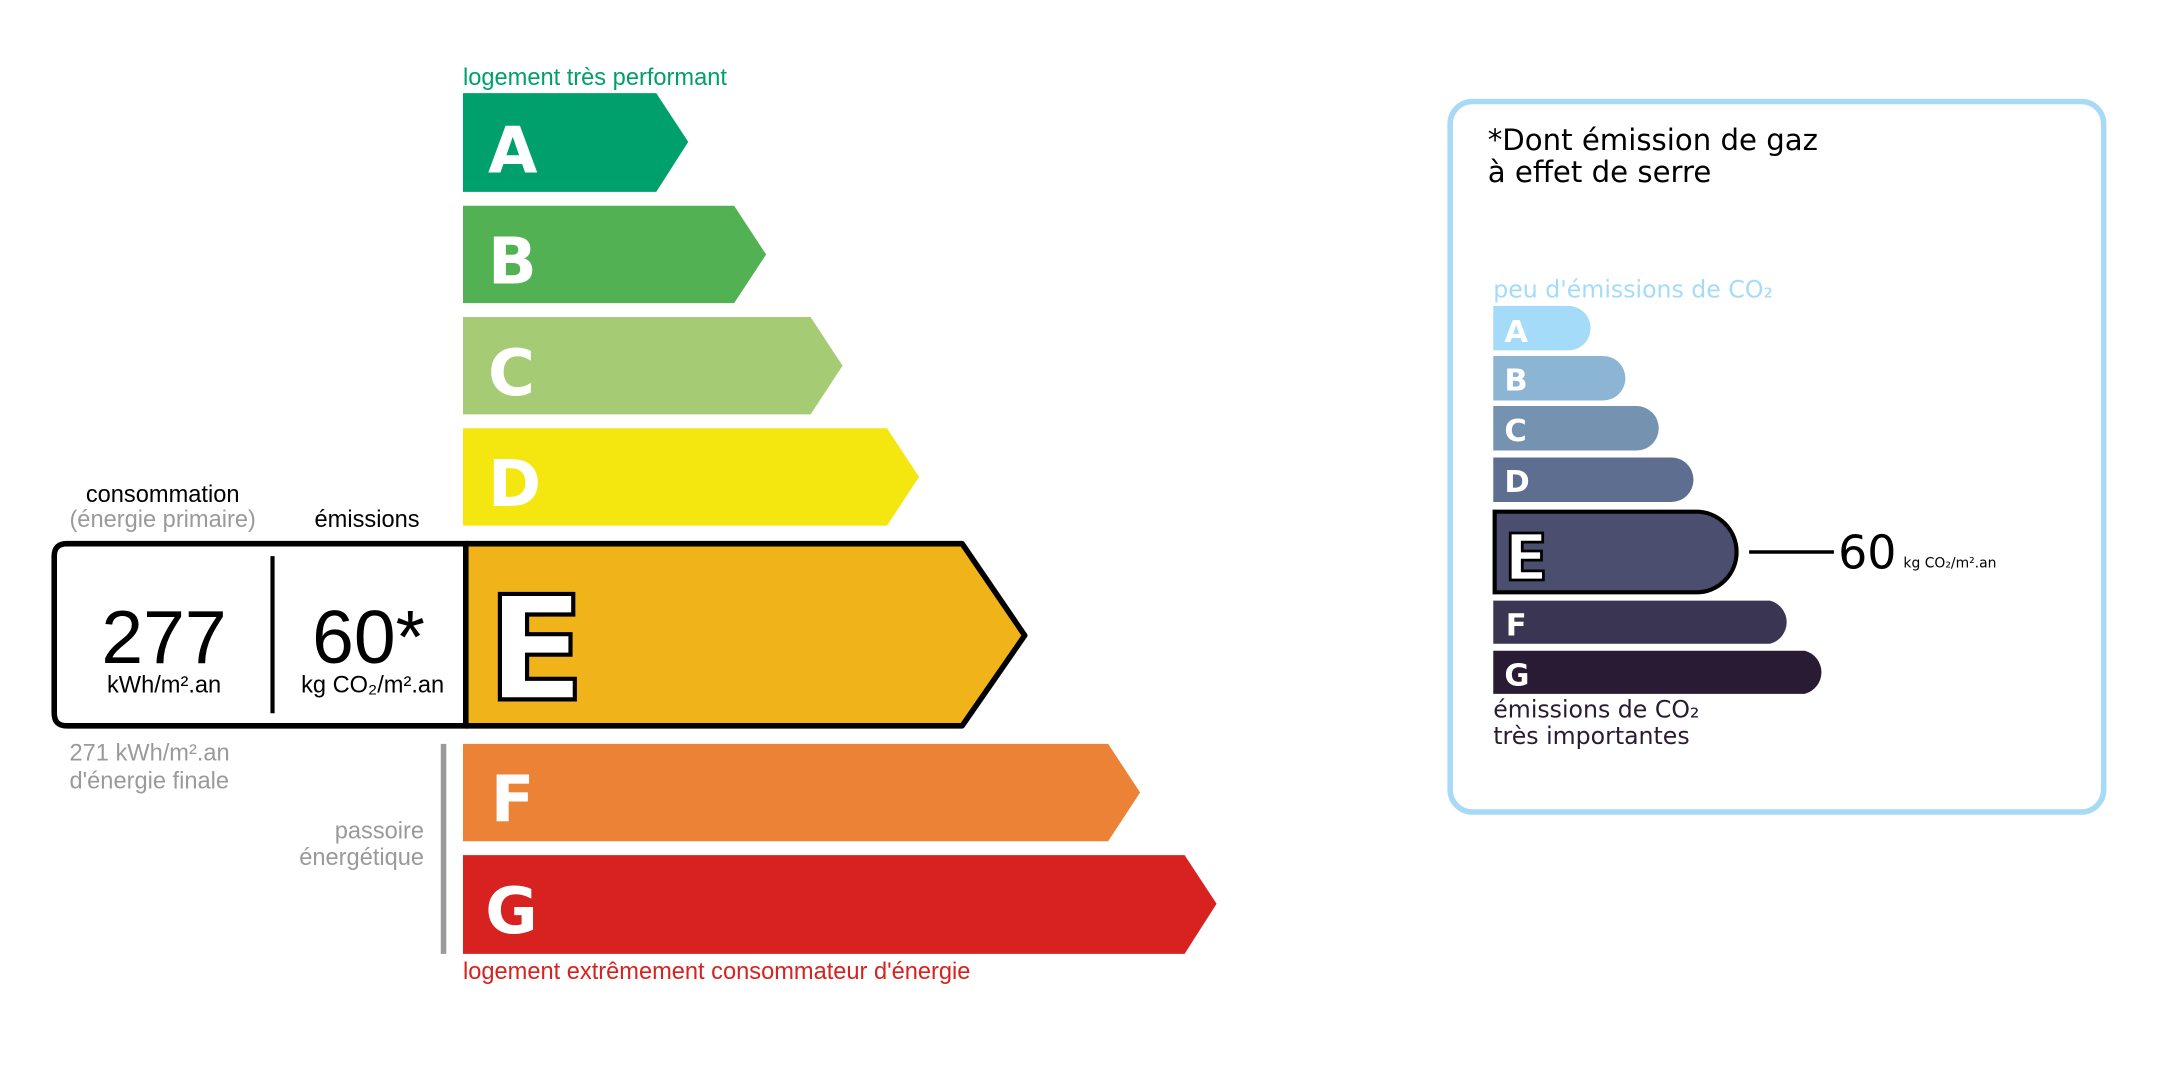 This screenshot has width=2169, height=1079. What do you see at coordinates (150, 754) in the screenshot?
I see `final-energy-value: 271 kWh/m².an` at bounding box center [150, 754].